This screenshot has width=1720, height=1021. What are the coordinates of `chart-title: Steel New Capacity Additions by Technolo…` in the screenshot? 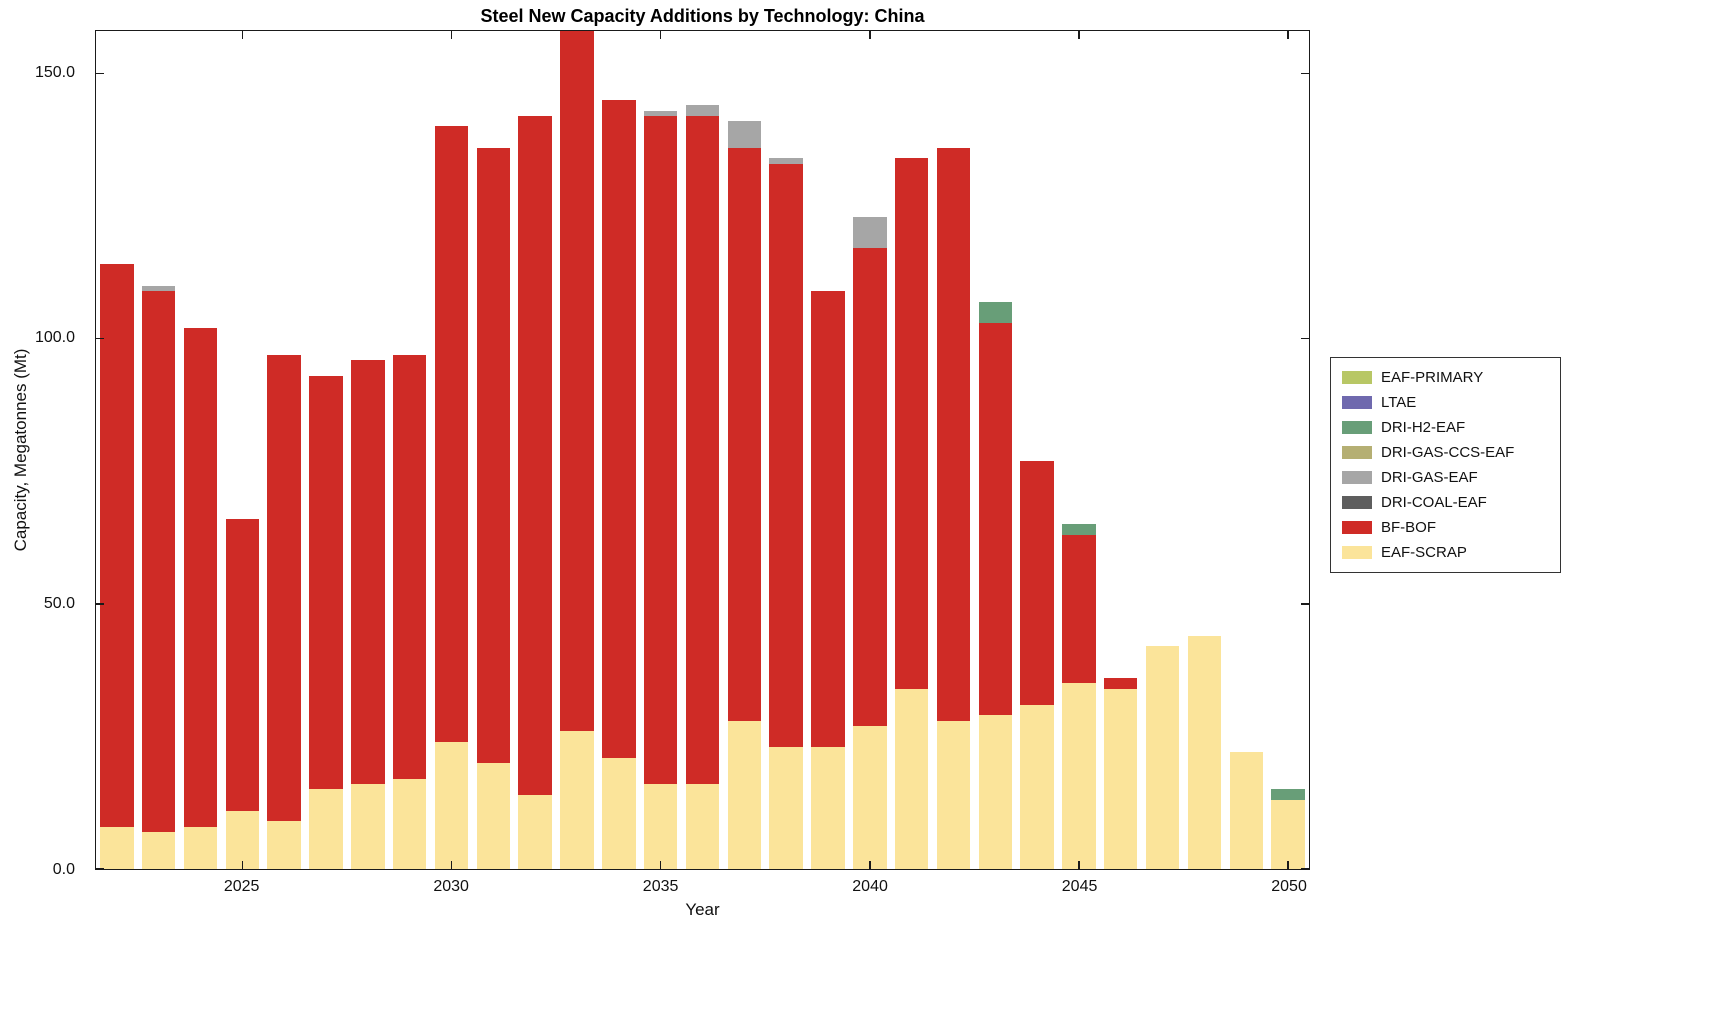 It's located at (702, 16).